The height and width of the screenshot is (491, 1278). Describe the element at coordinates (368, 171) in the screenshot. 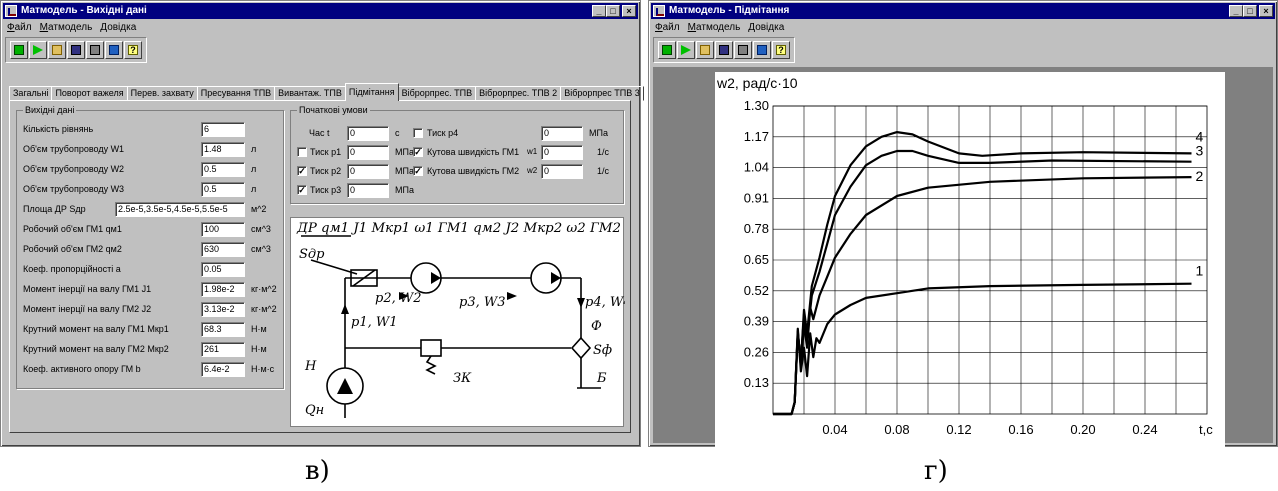

I see `p2-field: 0` at that location.